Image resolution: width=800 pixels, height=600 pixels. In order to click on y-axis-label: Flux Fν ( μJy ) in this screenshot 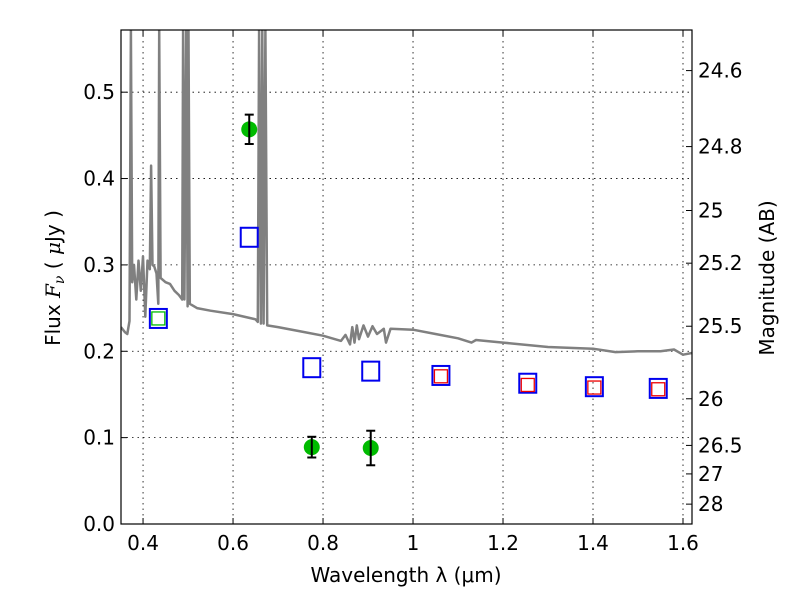, I will do `click(54, 278)`.